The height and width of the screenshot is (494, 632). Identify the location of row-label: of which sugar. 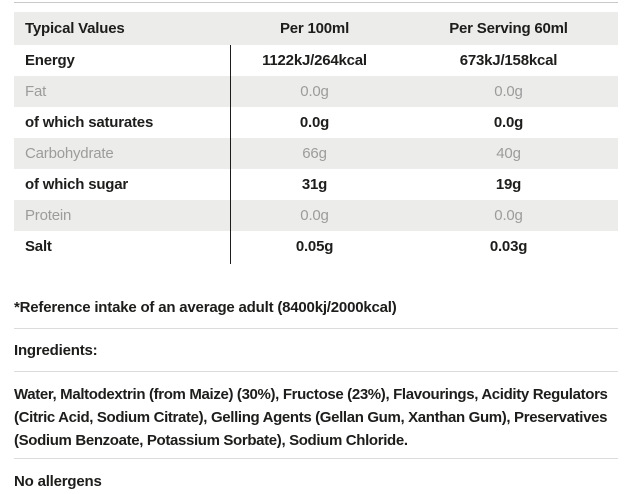
(77, 184).